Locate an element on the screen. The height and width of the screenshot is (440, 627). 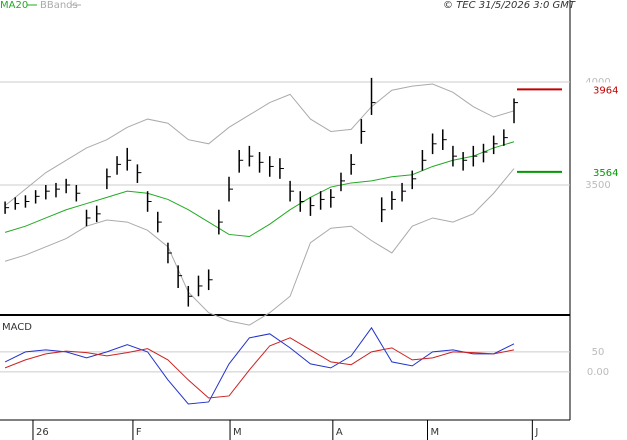
x-tick-label: A is located at coordinates (339, 432).